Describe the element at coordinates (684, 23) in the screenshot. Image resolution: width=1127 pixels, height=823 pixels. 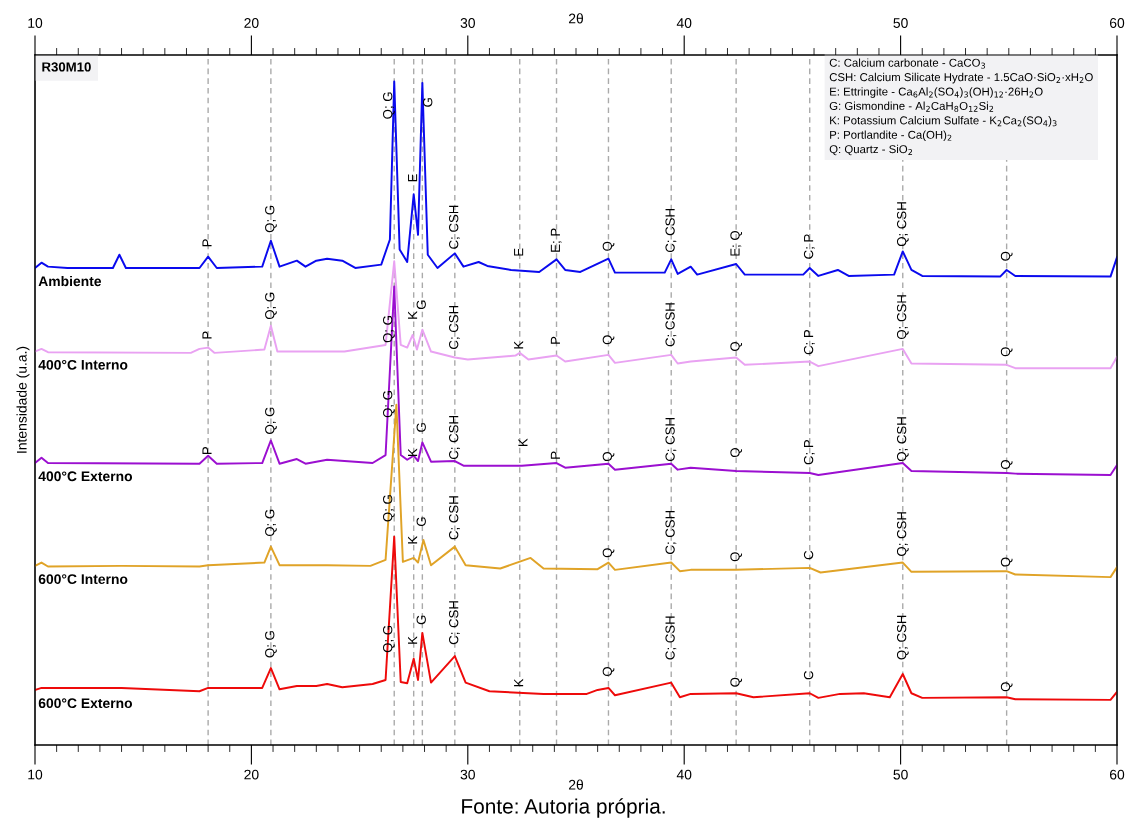
I see `x2-tick-label: 40` at that location.